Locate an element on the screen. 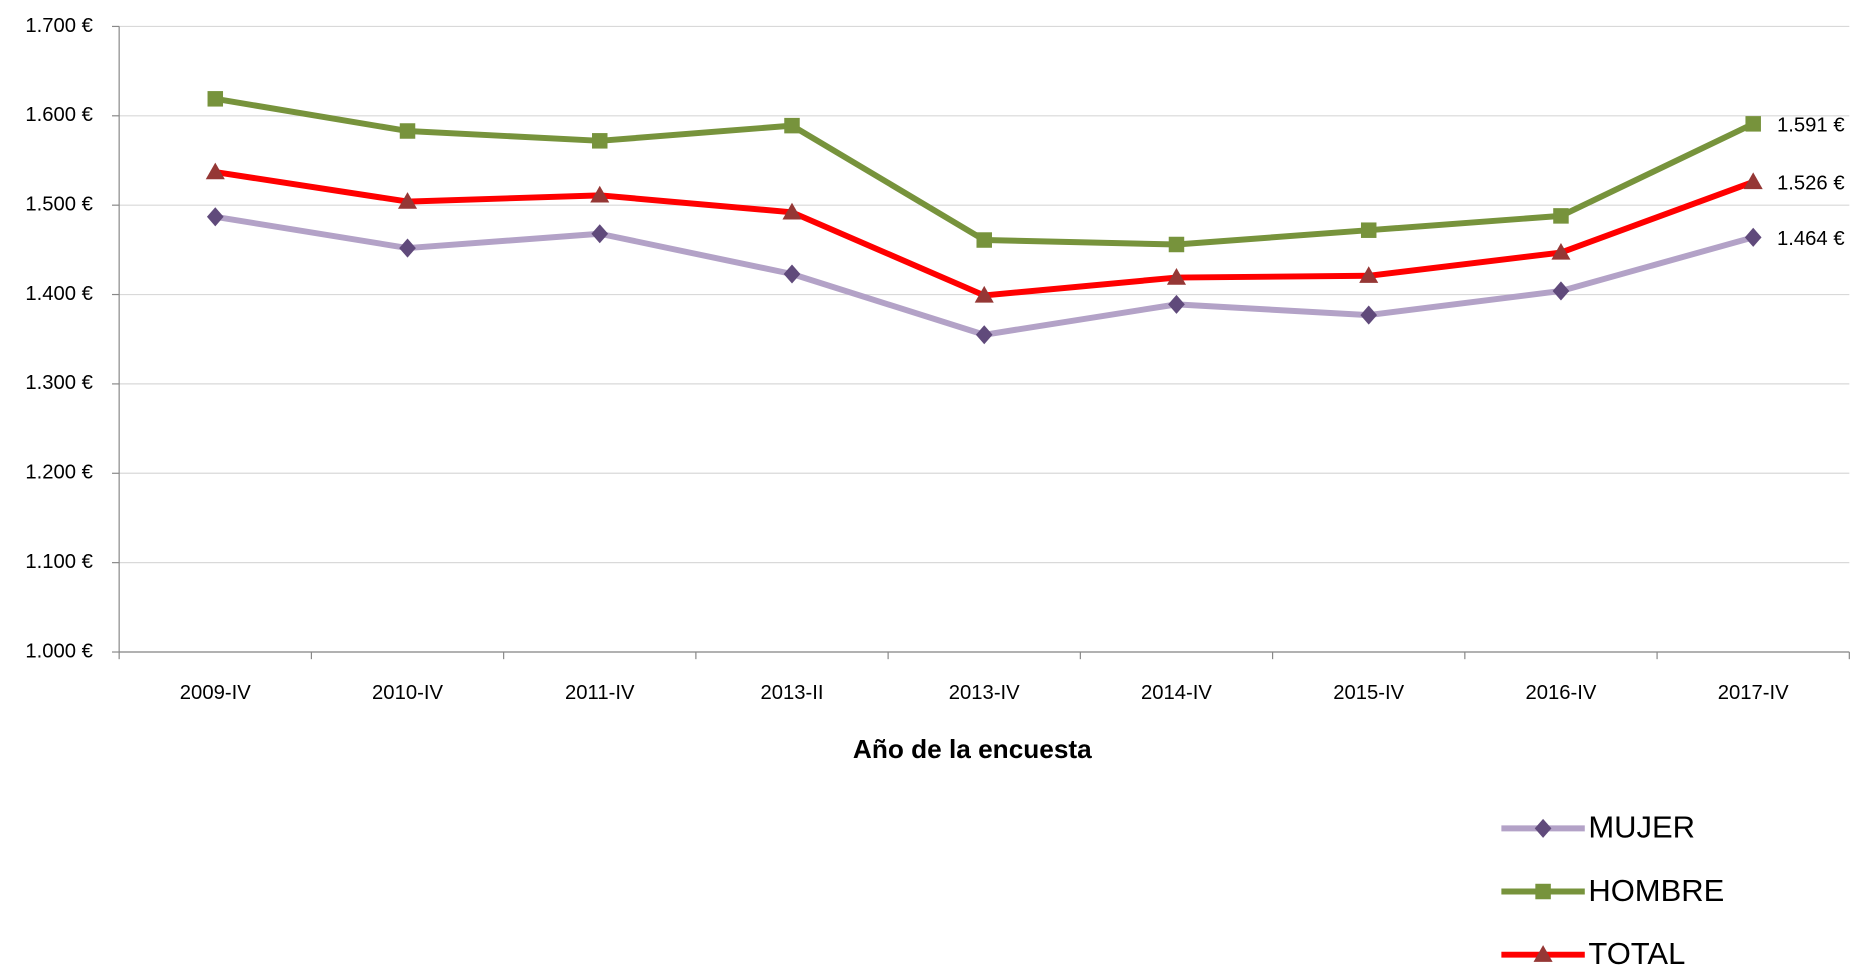 This screenshot has height=968, width=1866. x-tick-label: 2015-IV is located at coordinates (1368, 693).